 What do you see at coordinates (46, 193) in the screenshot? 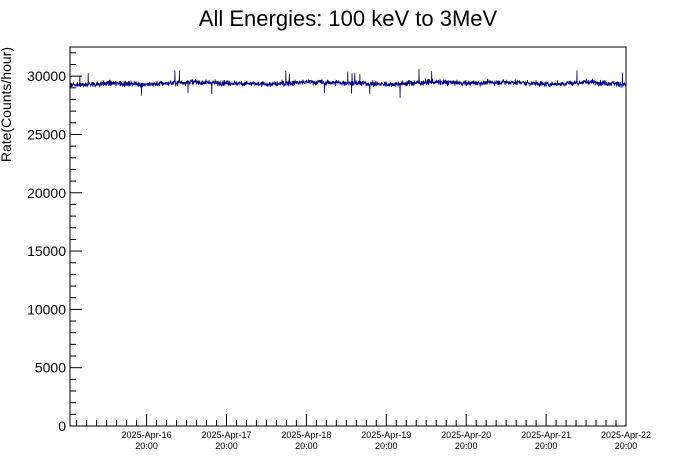
I see `y-tick-label: 20000` at bounding box center [46, 193].